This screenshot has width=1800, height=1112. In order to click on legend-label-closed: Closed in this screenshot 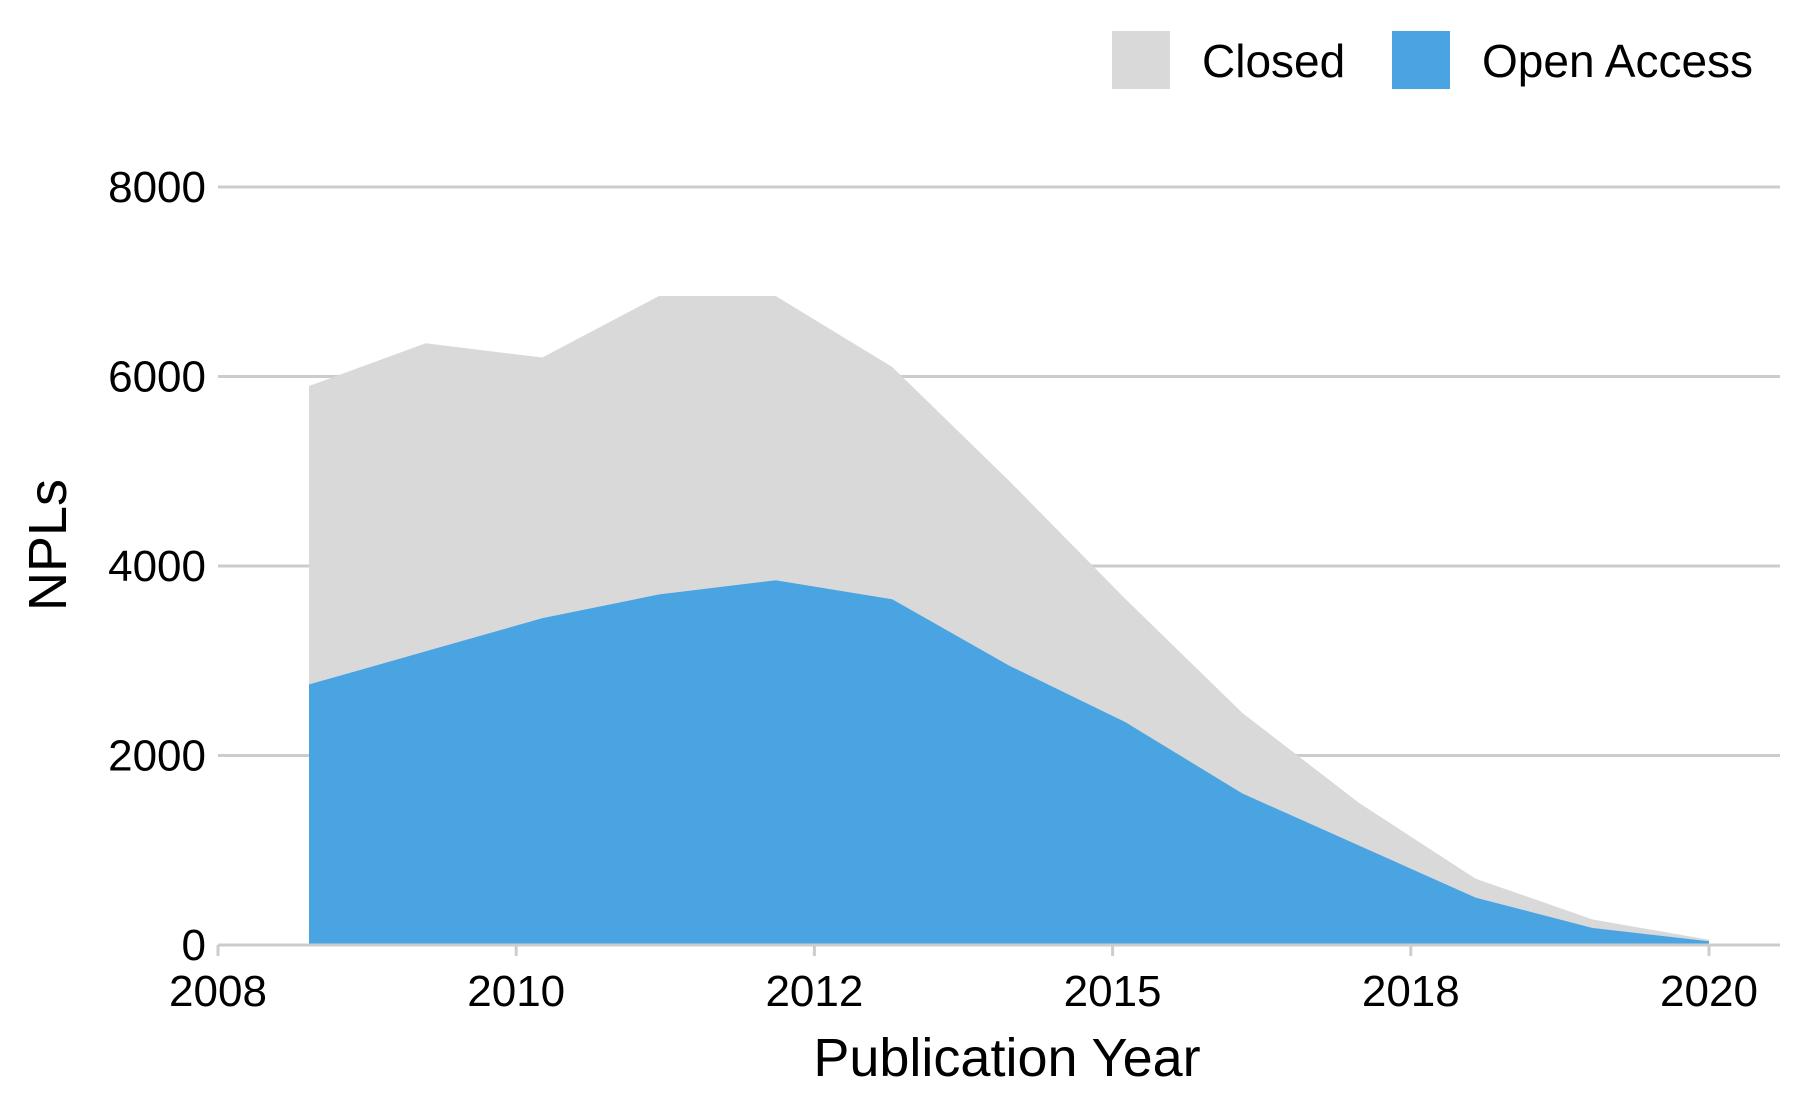, I will do `click(1273, 61)`.